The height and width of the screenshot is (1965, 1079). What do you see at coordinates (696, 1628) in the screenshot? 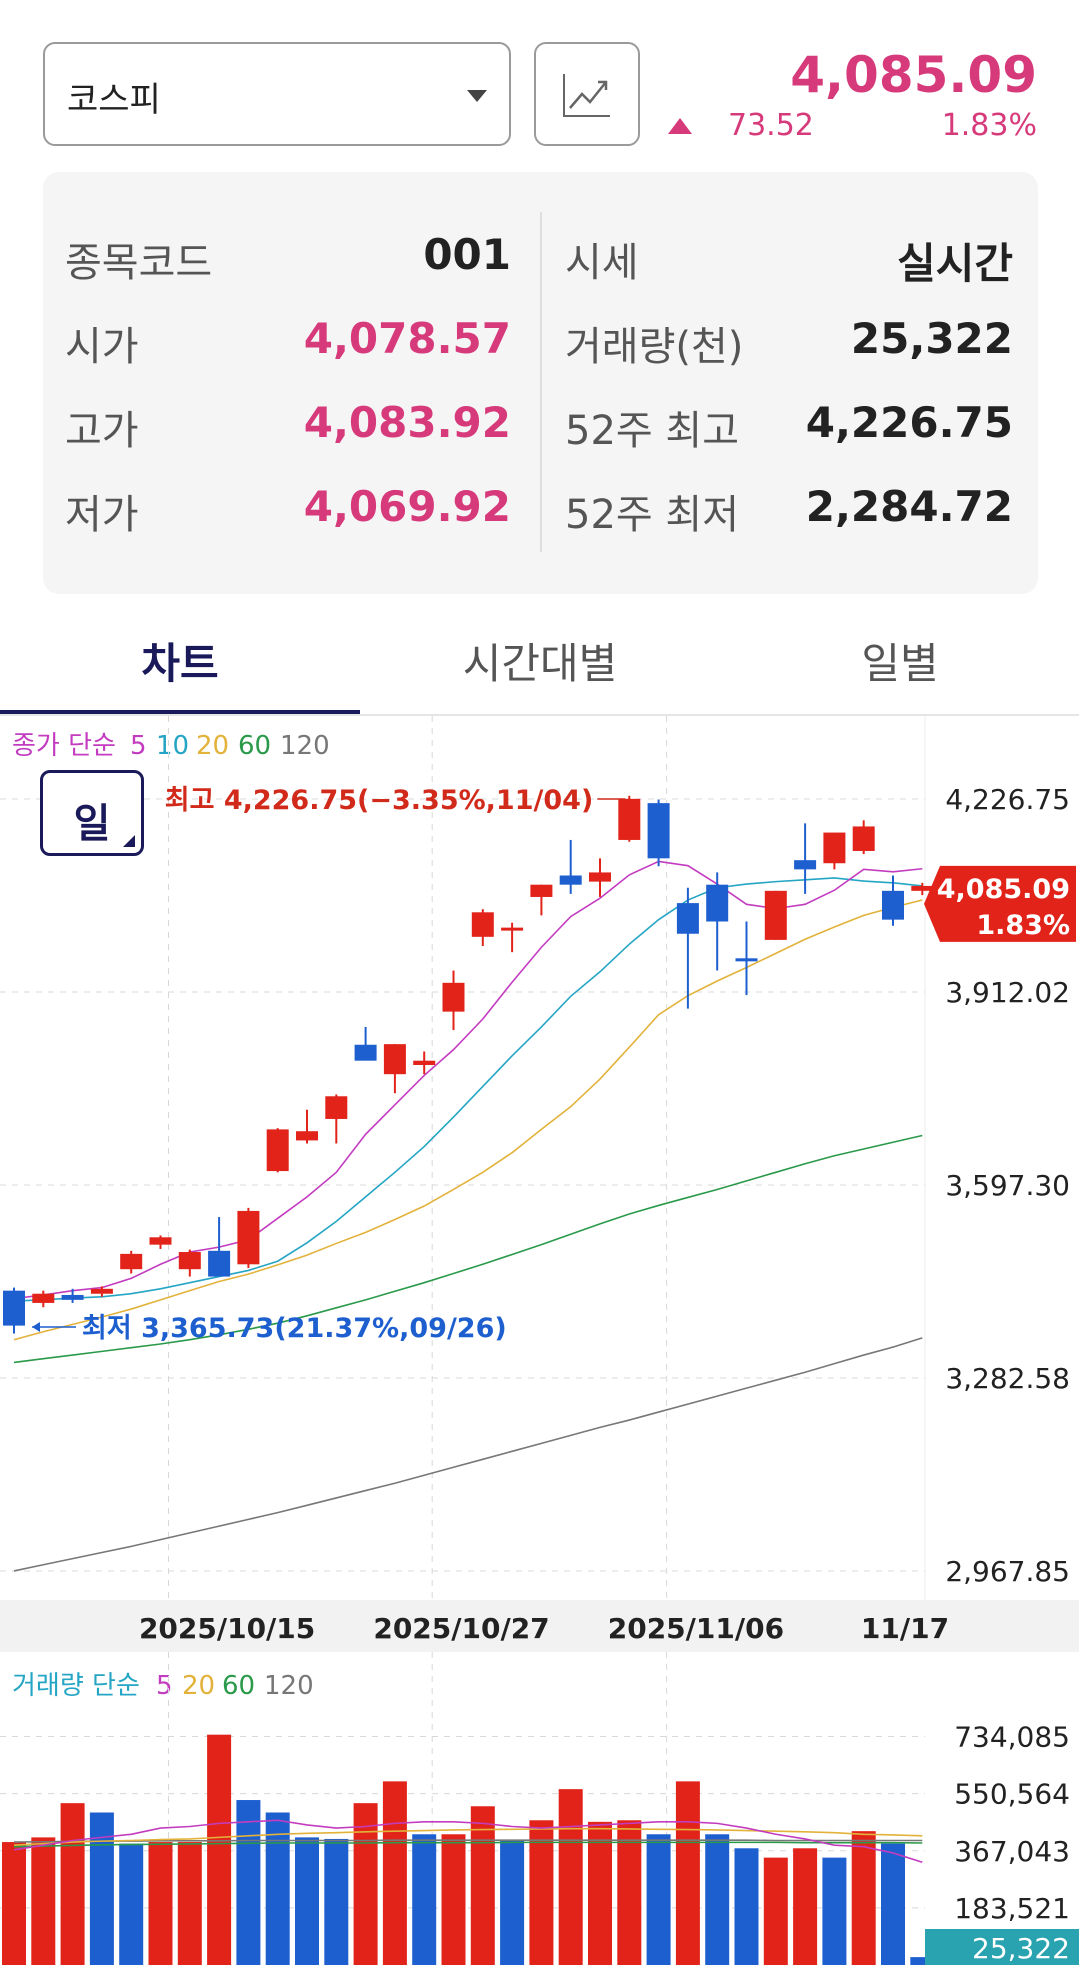
I see `date-tick-label: 2025/11/06` at bounding box center [696, 1628].